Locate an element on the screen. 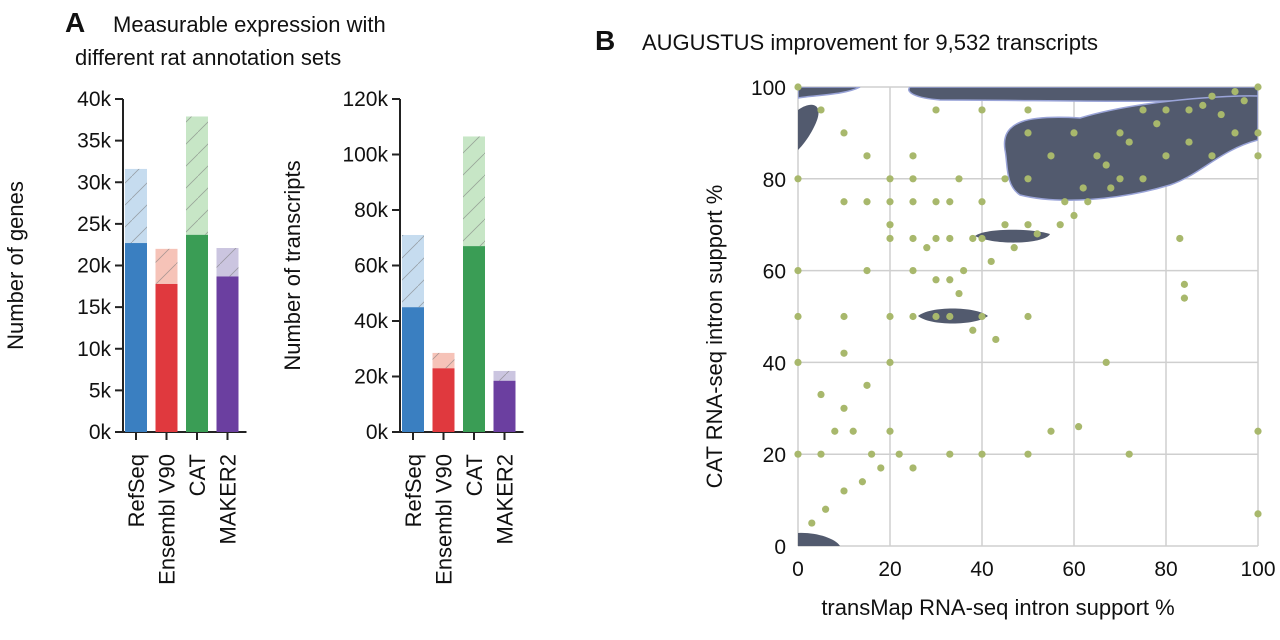  x-tick-label: 60 is located at coordinates (1073, 569).